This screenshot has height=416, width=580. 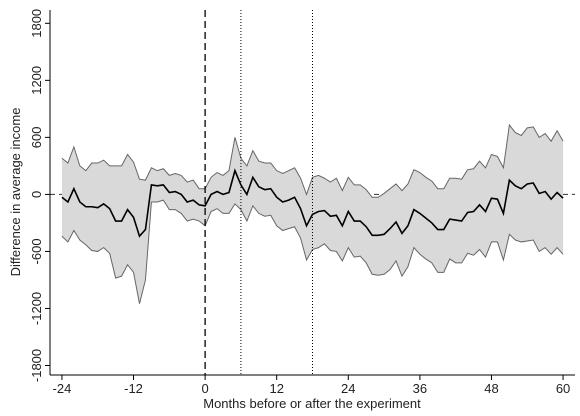 What do you see at coordinates (312, 403) in the screenshot?
I see `x-axis-title: Months before or after the experiment` at bounding box center [312, 403].